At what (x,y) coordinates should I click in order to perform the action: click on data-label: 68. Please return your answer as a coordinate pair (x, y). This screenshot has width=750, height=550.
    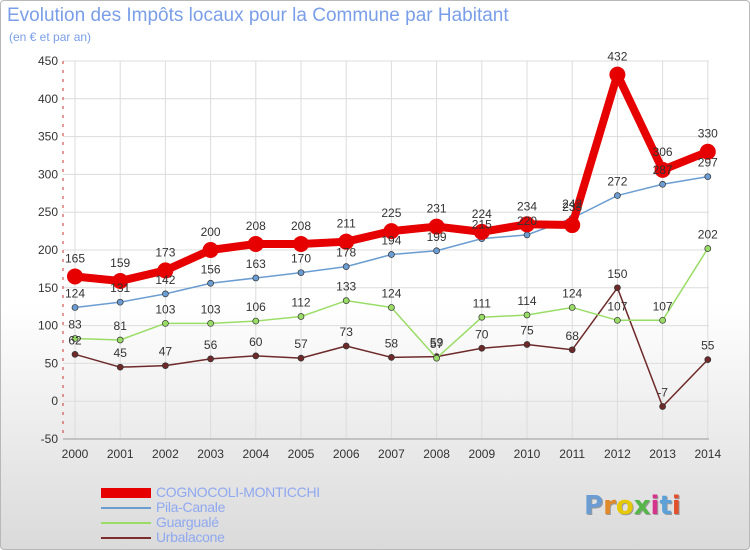
    Looking at the image, I should click on (573, 336).